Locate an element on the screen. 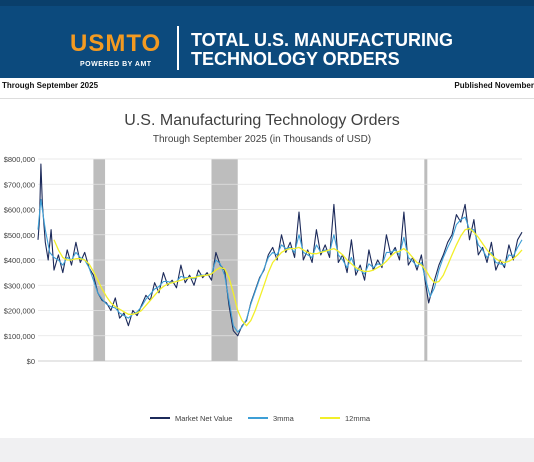 Image resolution: width=534 pixels, height=462 pixels. y-tick-label: $300,000 is located at coordinates (19, 285).